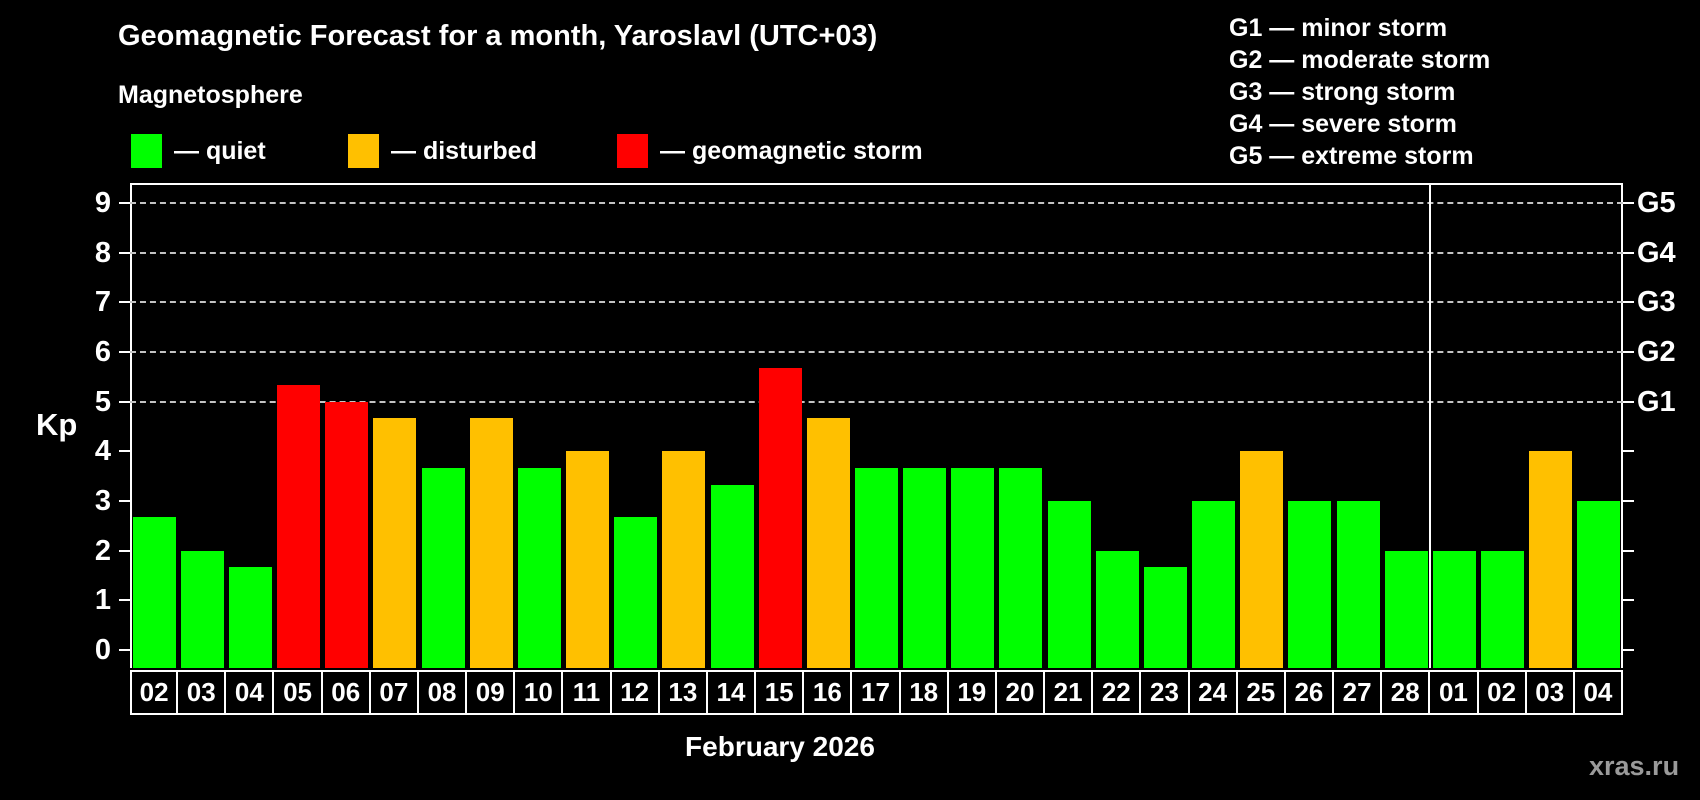  I want to click on right-axis-label-g3: G3, so click(1656, 302).